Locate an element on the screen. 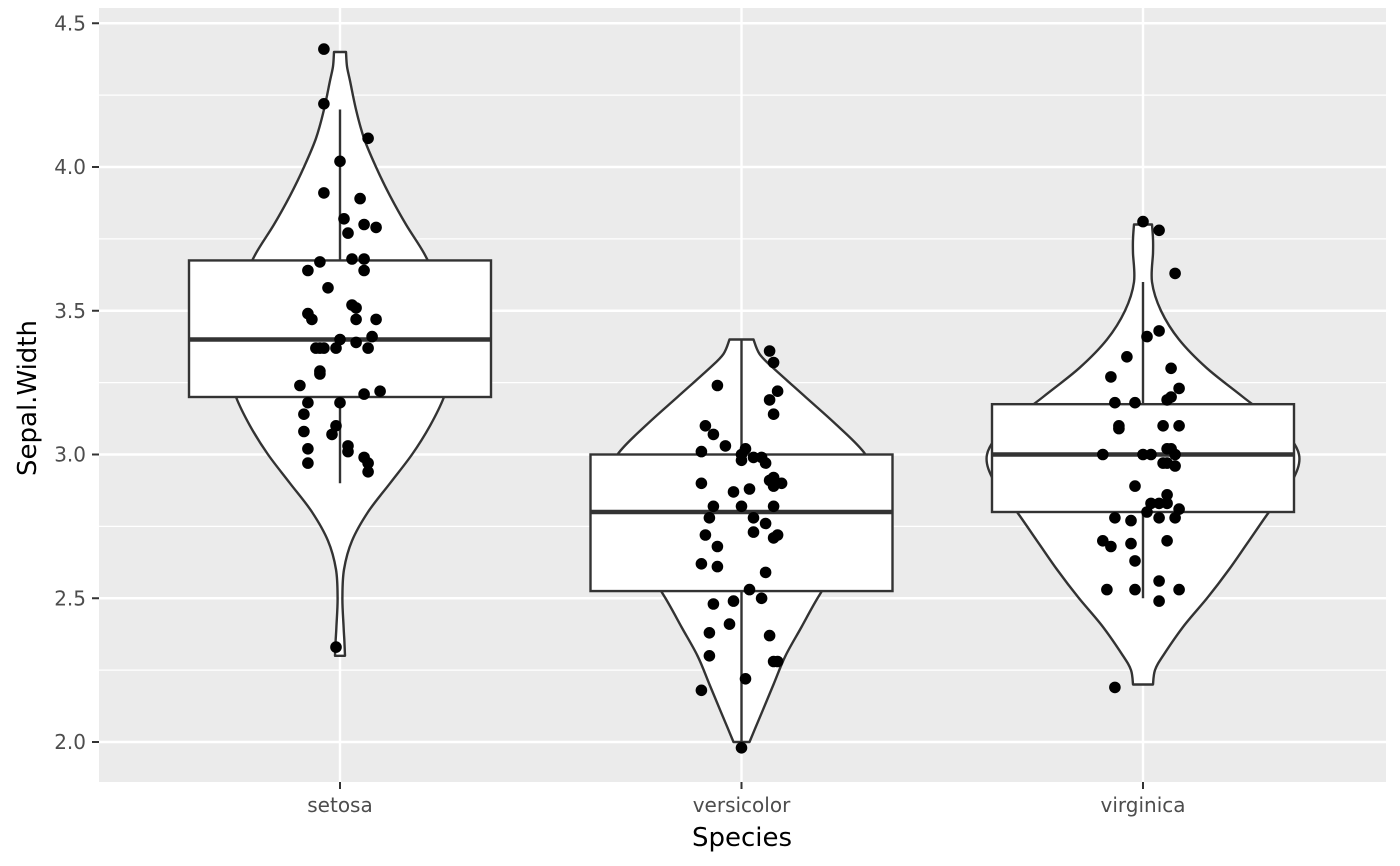 The image size is (1400, 866). box-setosa is located at coordinates (340, 329).